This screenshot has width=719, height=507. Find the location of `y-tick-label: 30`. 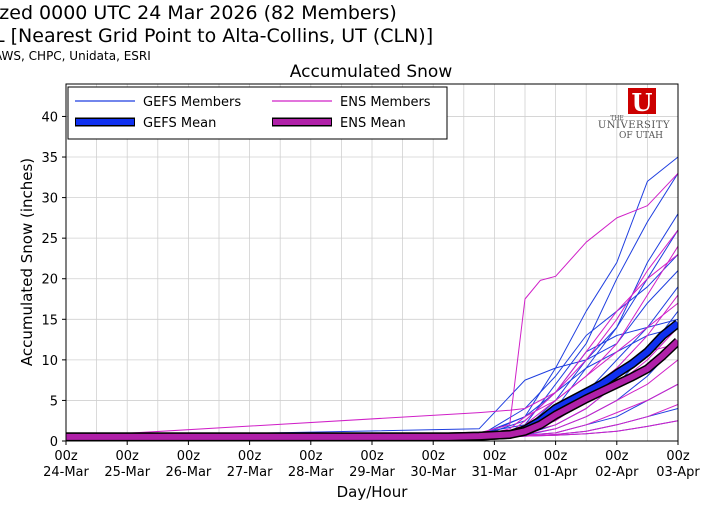

y-tick-label: 30 is located at coordinates (49, 199).